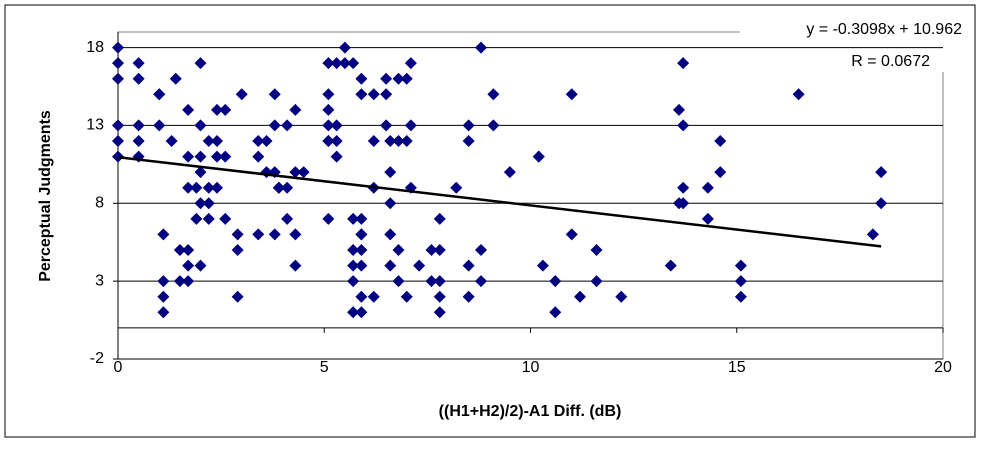 Image resolution: width=982 pixels, height=449 pixels. I want to click on x-tick-label: 10, so click(531, 367).